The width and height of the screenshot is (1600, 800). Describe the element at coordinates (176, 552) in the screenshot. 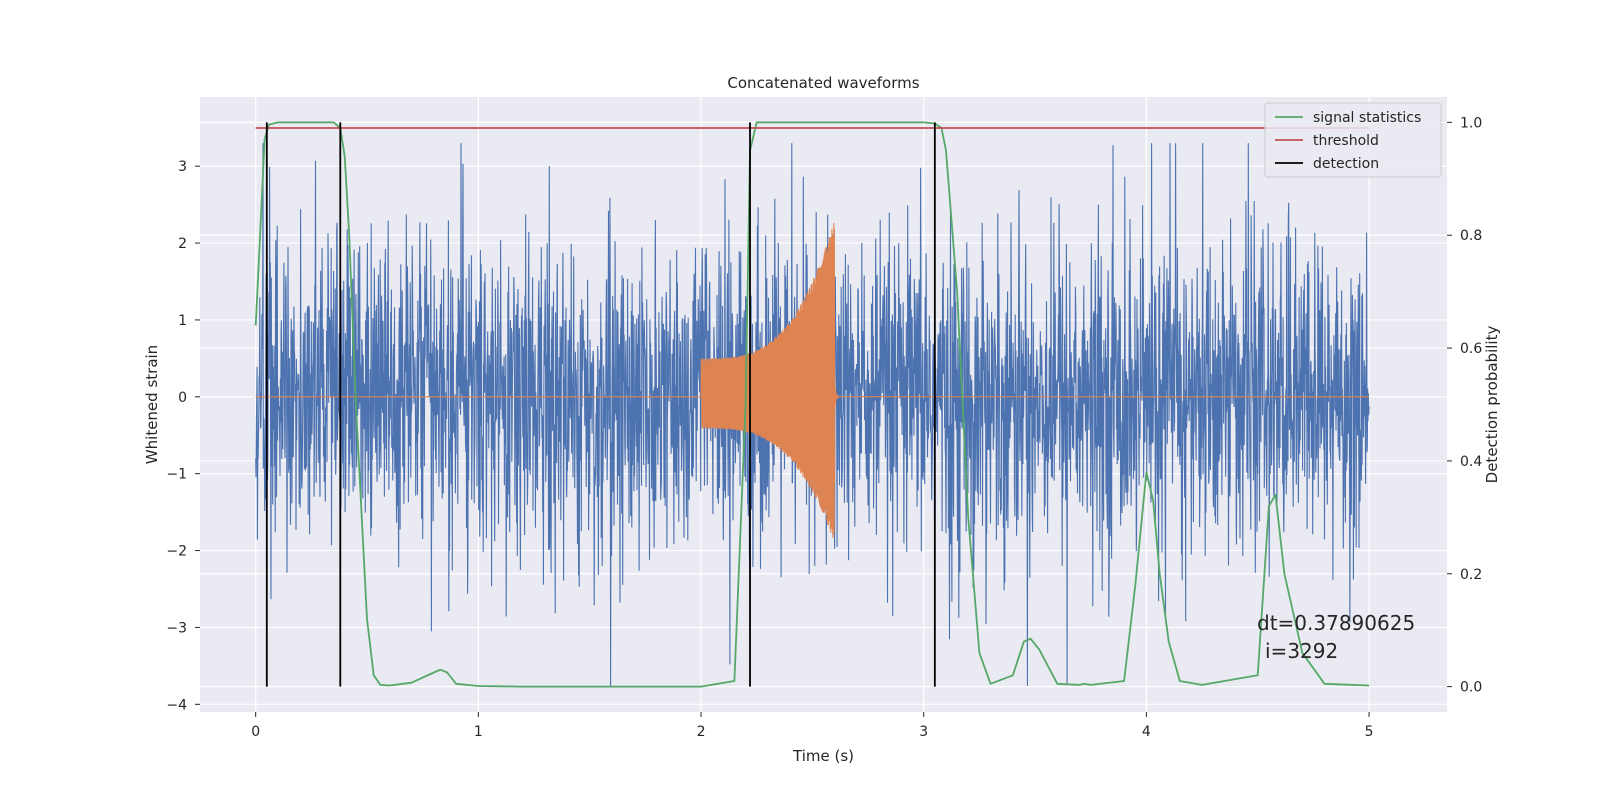

I see `y-tick-label: −2` at that location.